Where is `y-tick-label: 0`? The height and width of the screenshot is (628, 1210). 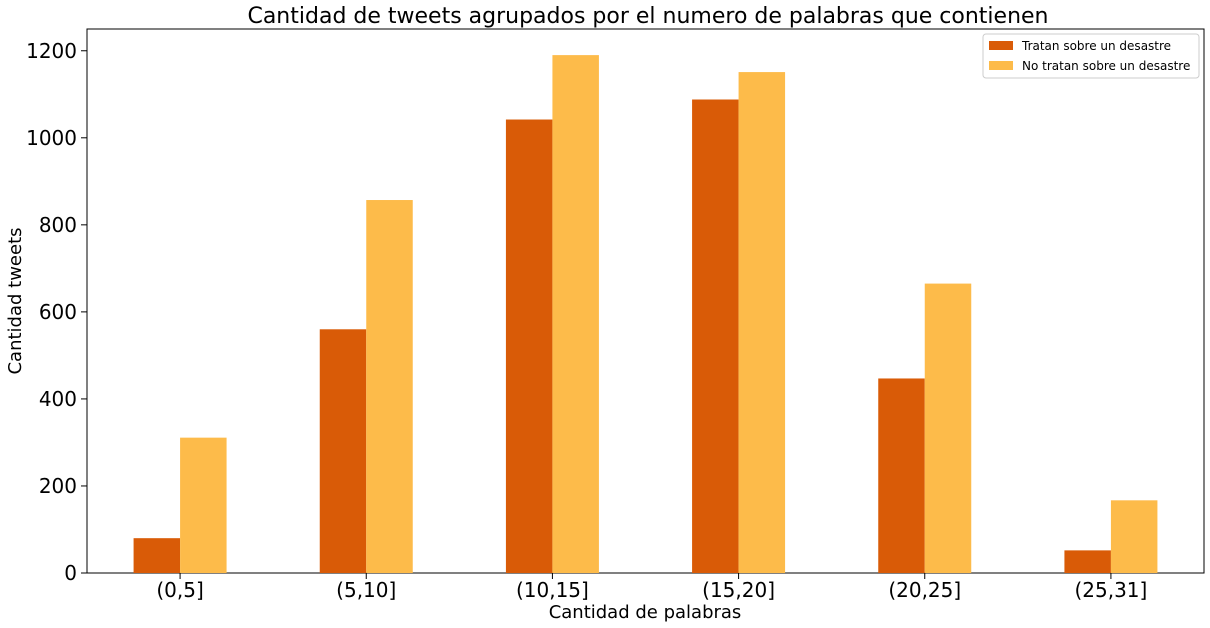 y-tick-label: 0 is located at coordinates (70, 573).